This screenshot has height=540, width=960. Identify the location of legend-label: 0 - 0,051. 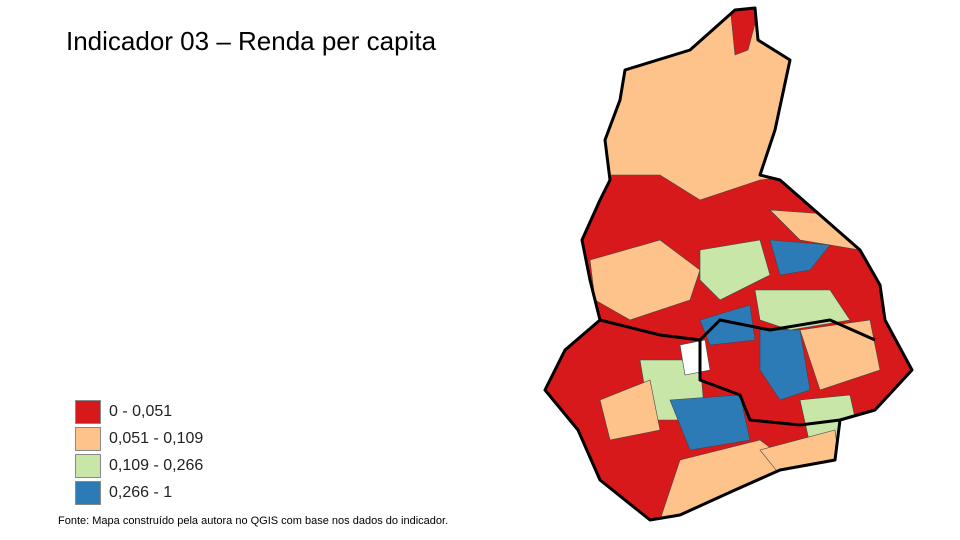
(141, 411).